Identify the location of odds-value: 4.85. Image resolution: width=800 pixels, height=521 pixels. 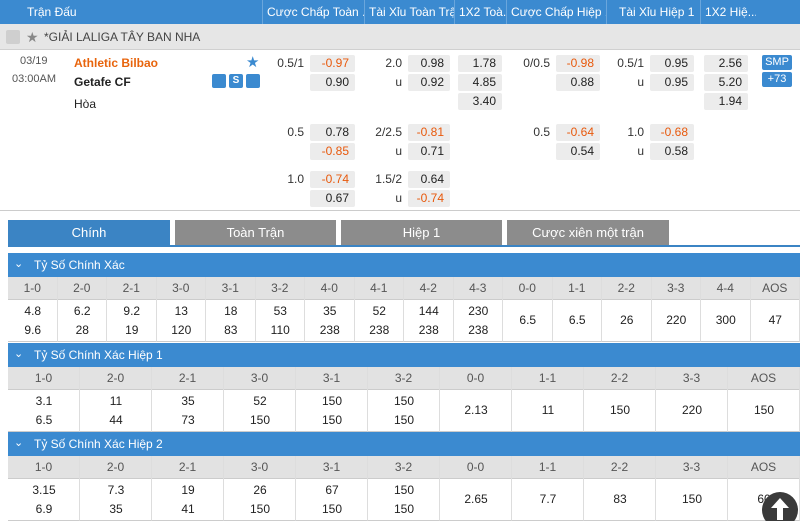
(480, 82).